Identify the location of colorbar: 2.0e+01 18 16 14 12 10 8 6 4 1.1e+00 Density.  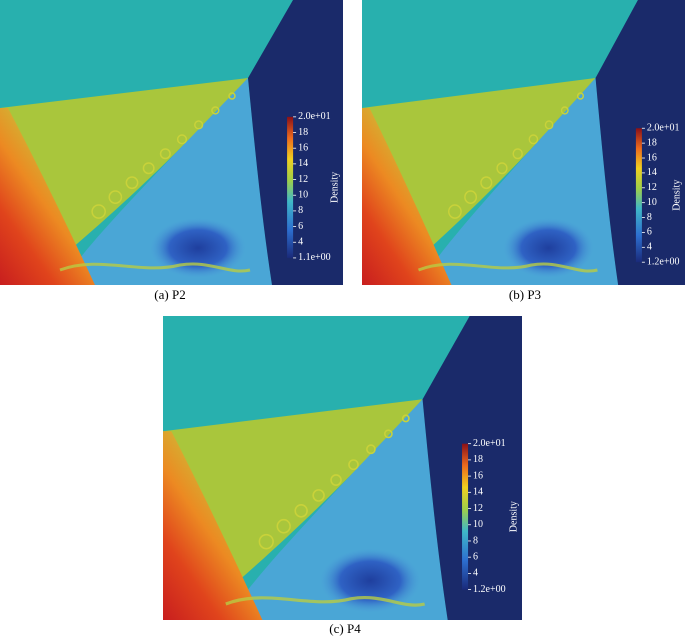
(313, 187).